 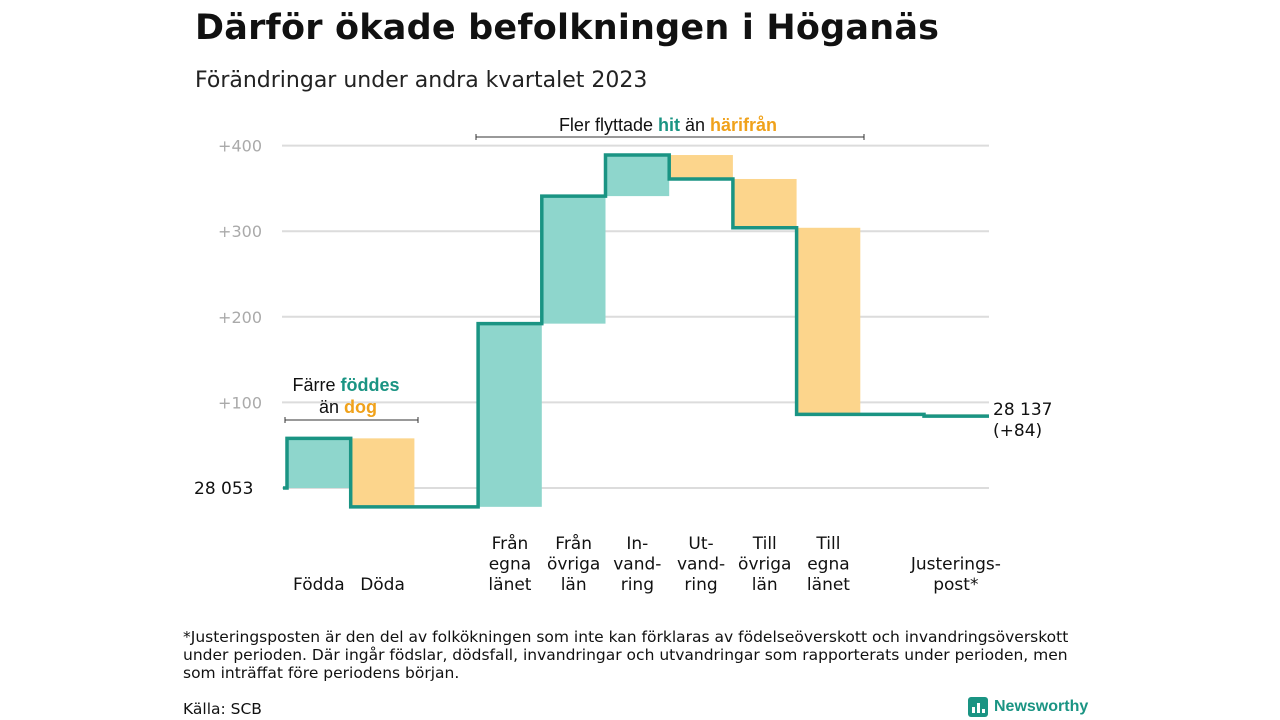 What do you see at coordinates (240, 231) in the screenshot?
I see `y-tick-label: +300` at bounding box center [240, 231].